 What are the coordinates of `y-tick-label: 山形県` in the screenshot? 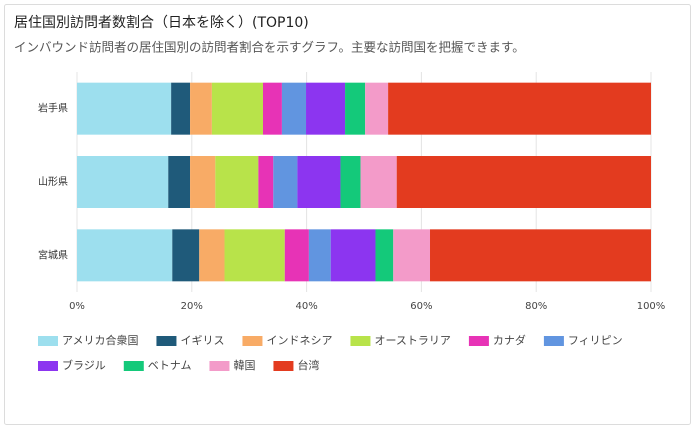 It's located at (53, 182).